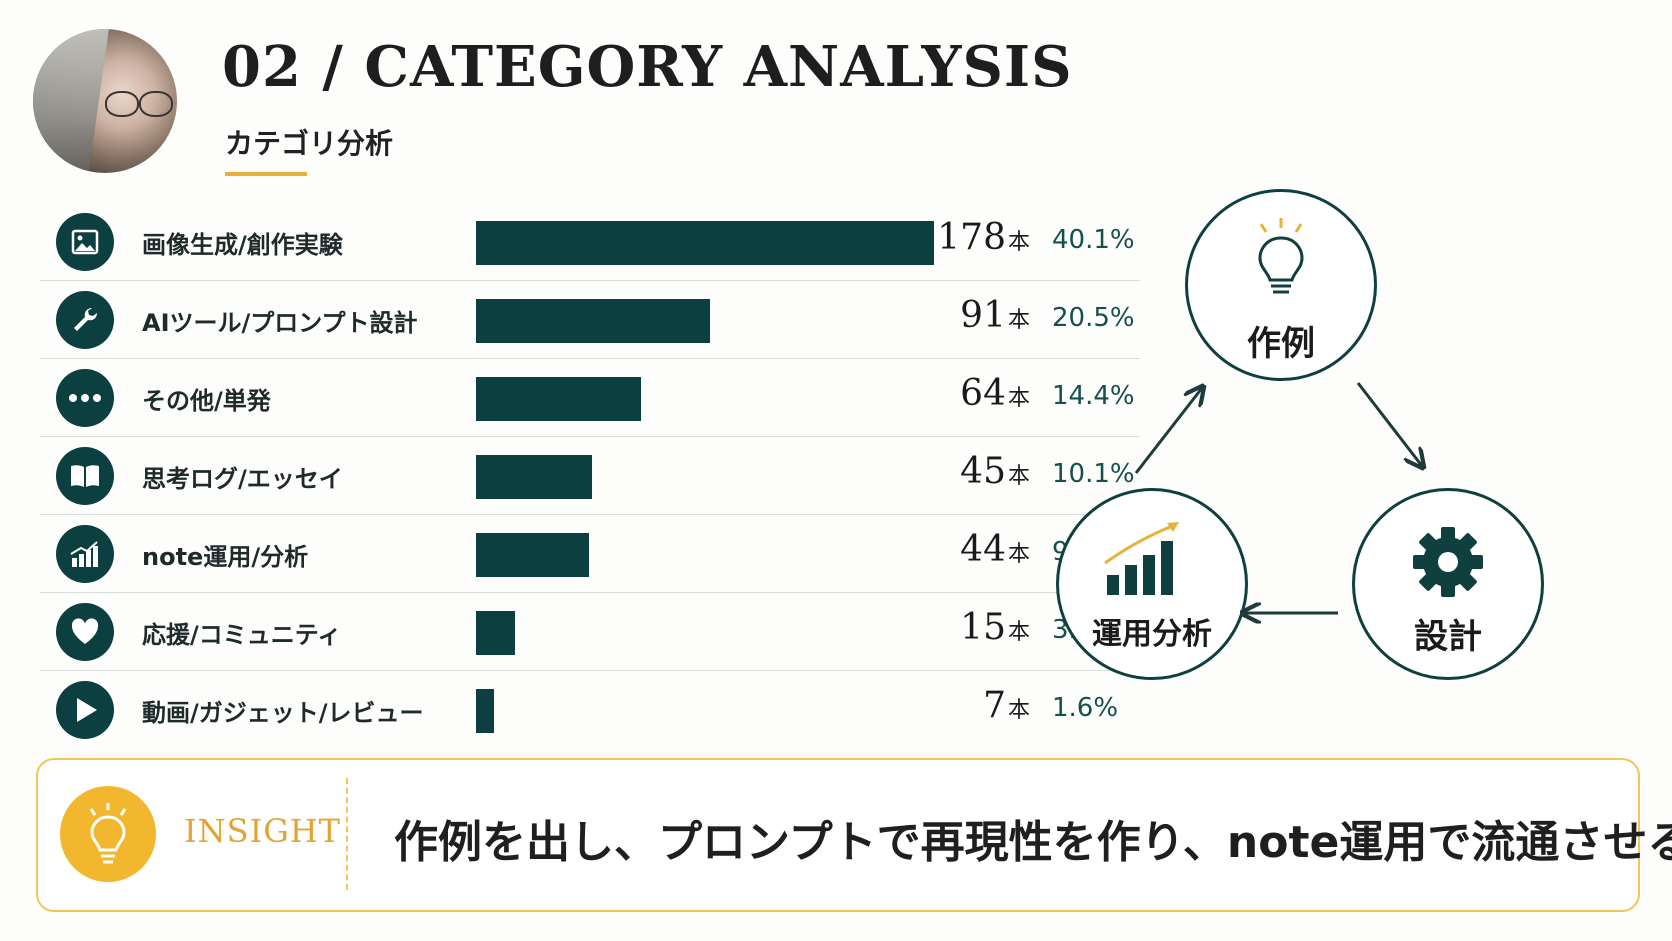 The image size is (1672, 941). Describe the element at coordinates (983, 627) in the screenshot. I see `value-number: 15` at that location.